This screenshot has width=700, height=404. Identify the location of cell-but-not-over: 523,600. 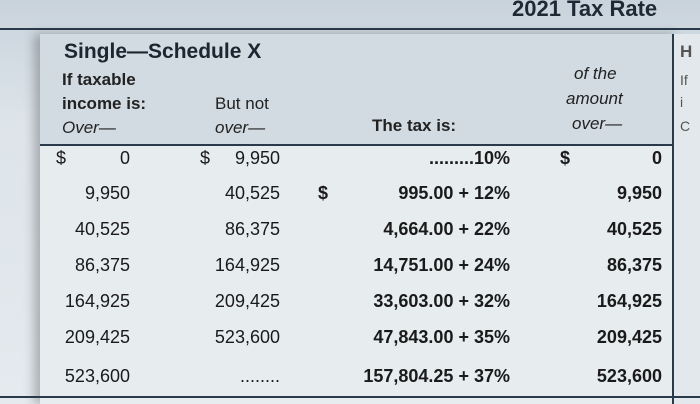
(247, 337).